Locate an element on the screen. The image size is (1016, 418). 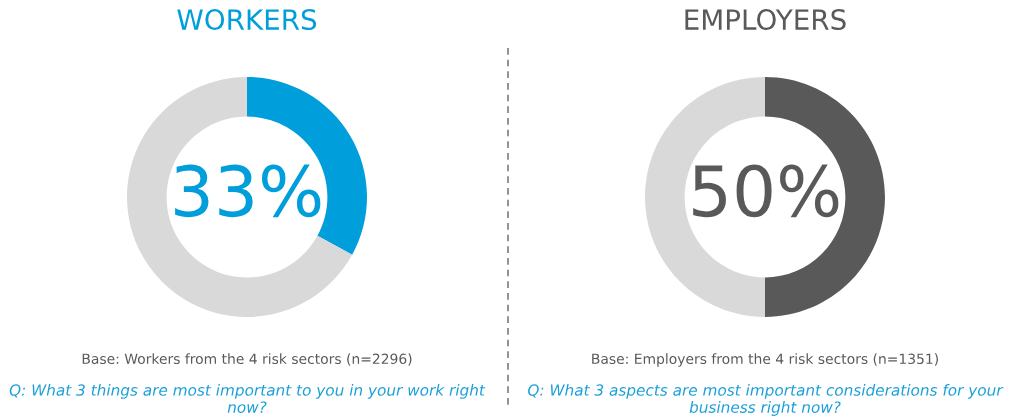
text: 50% is located at coordinates (766, 191).